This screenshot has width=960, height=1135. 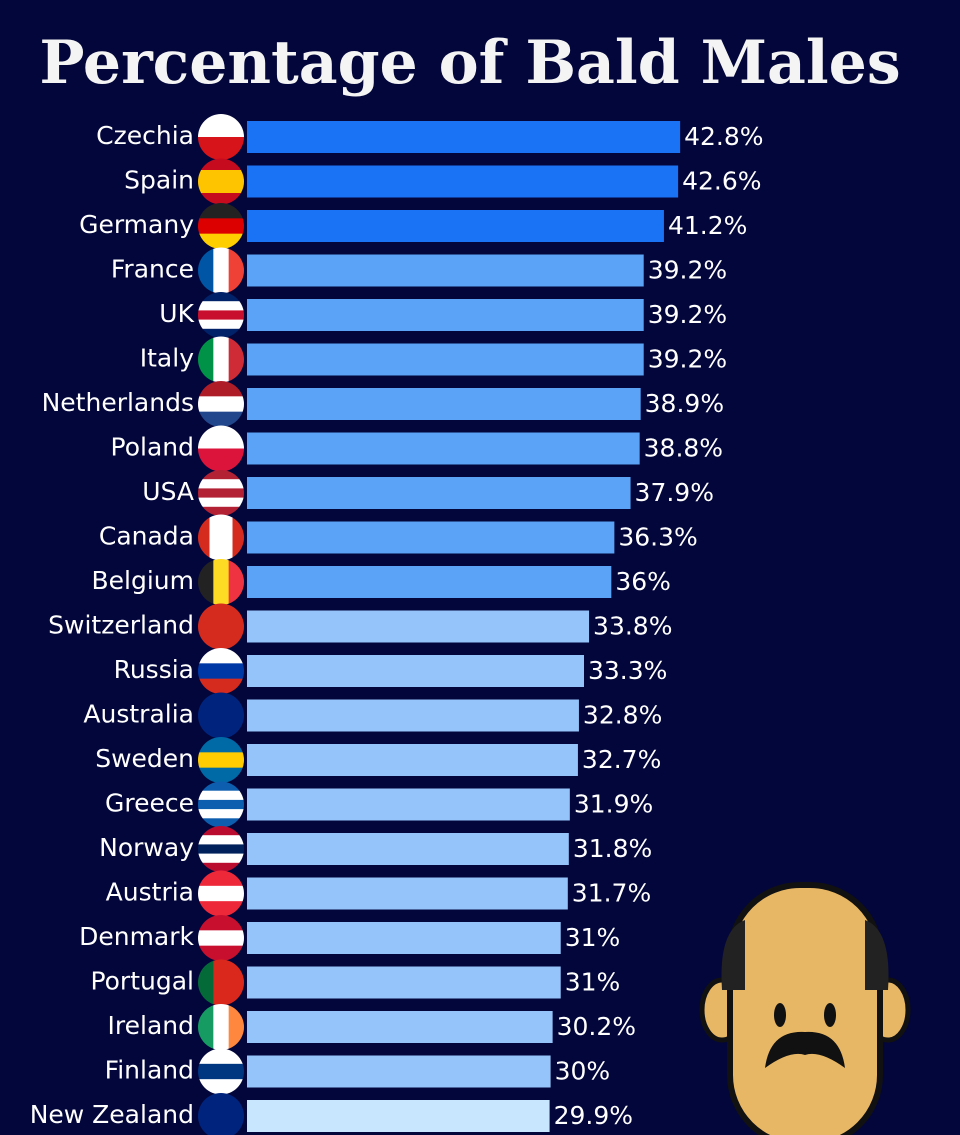 What do you see at coordinates (118, 402) in the screenshot?
I see `category-label: Netherlands` at bounding box center [118, 402].